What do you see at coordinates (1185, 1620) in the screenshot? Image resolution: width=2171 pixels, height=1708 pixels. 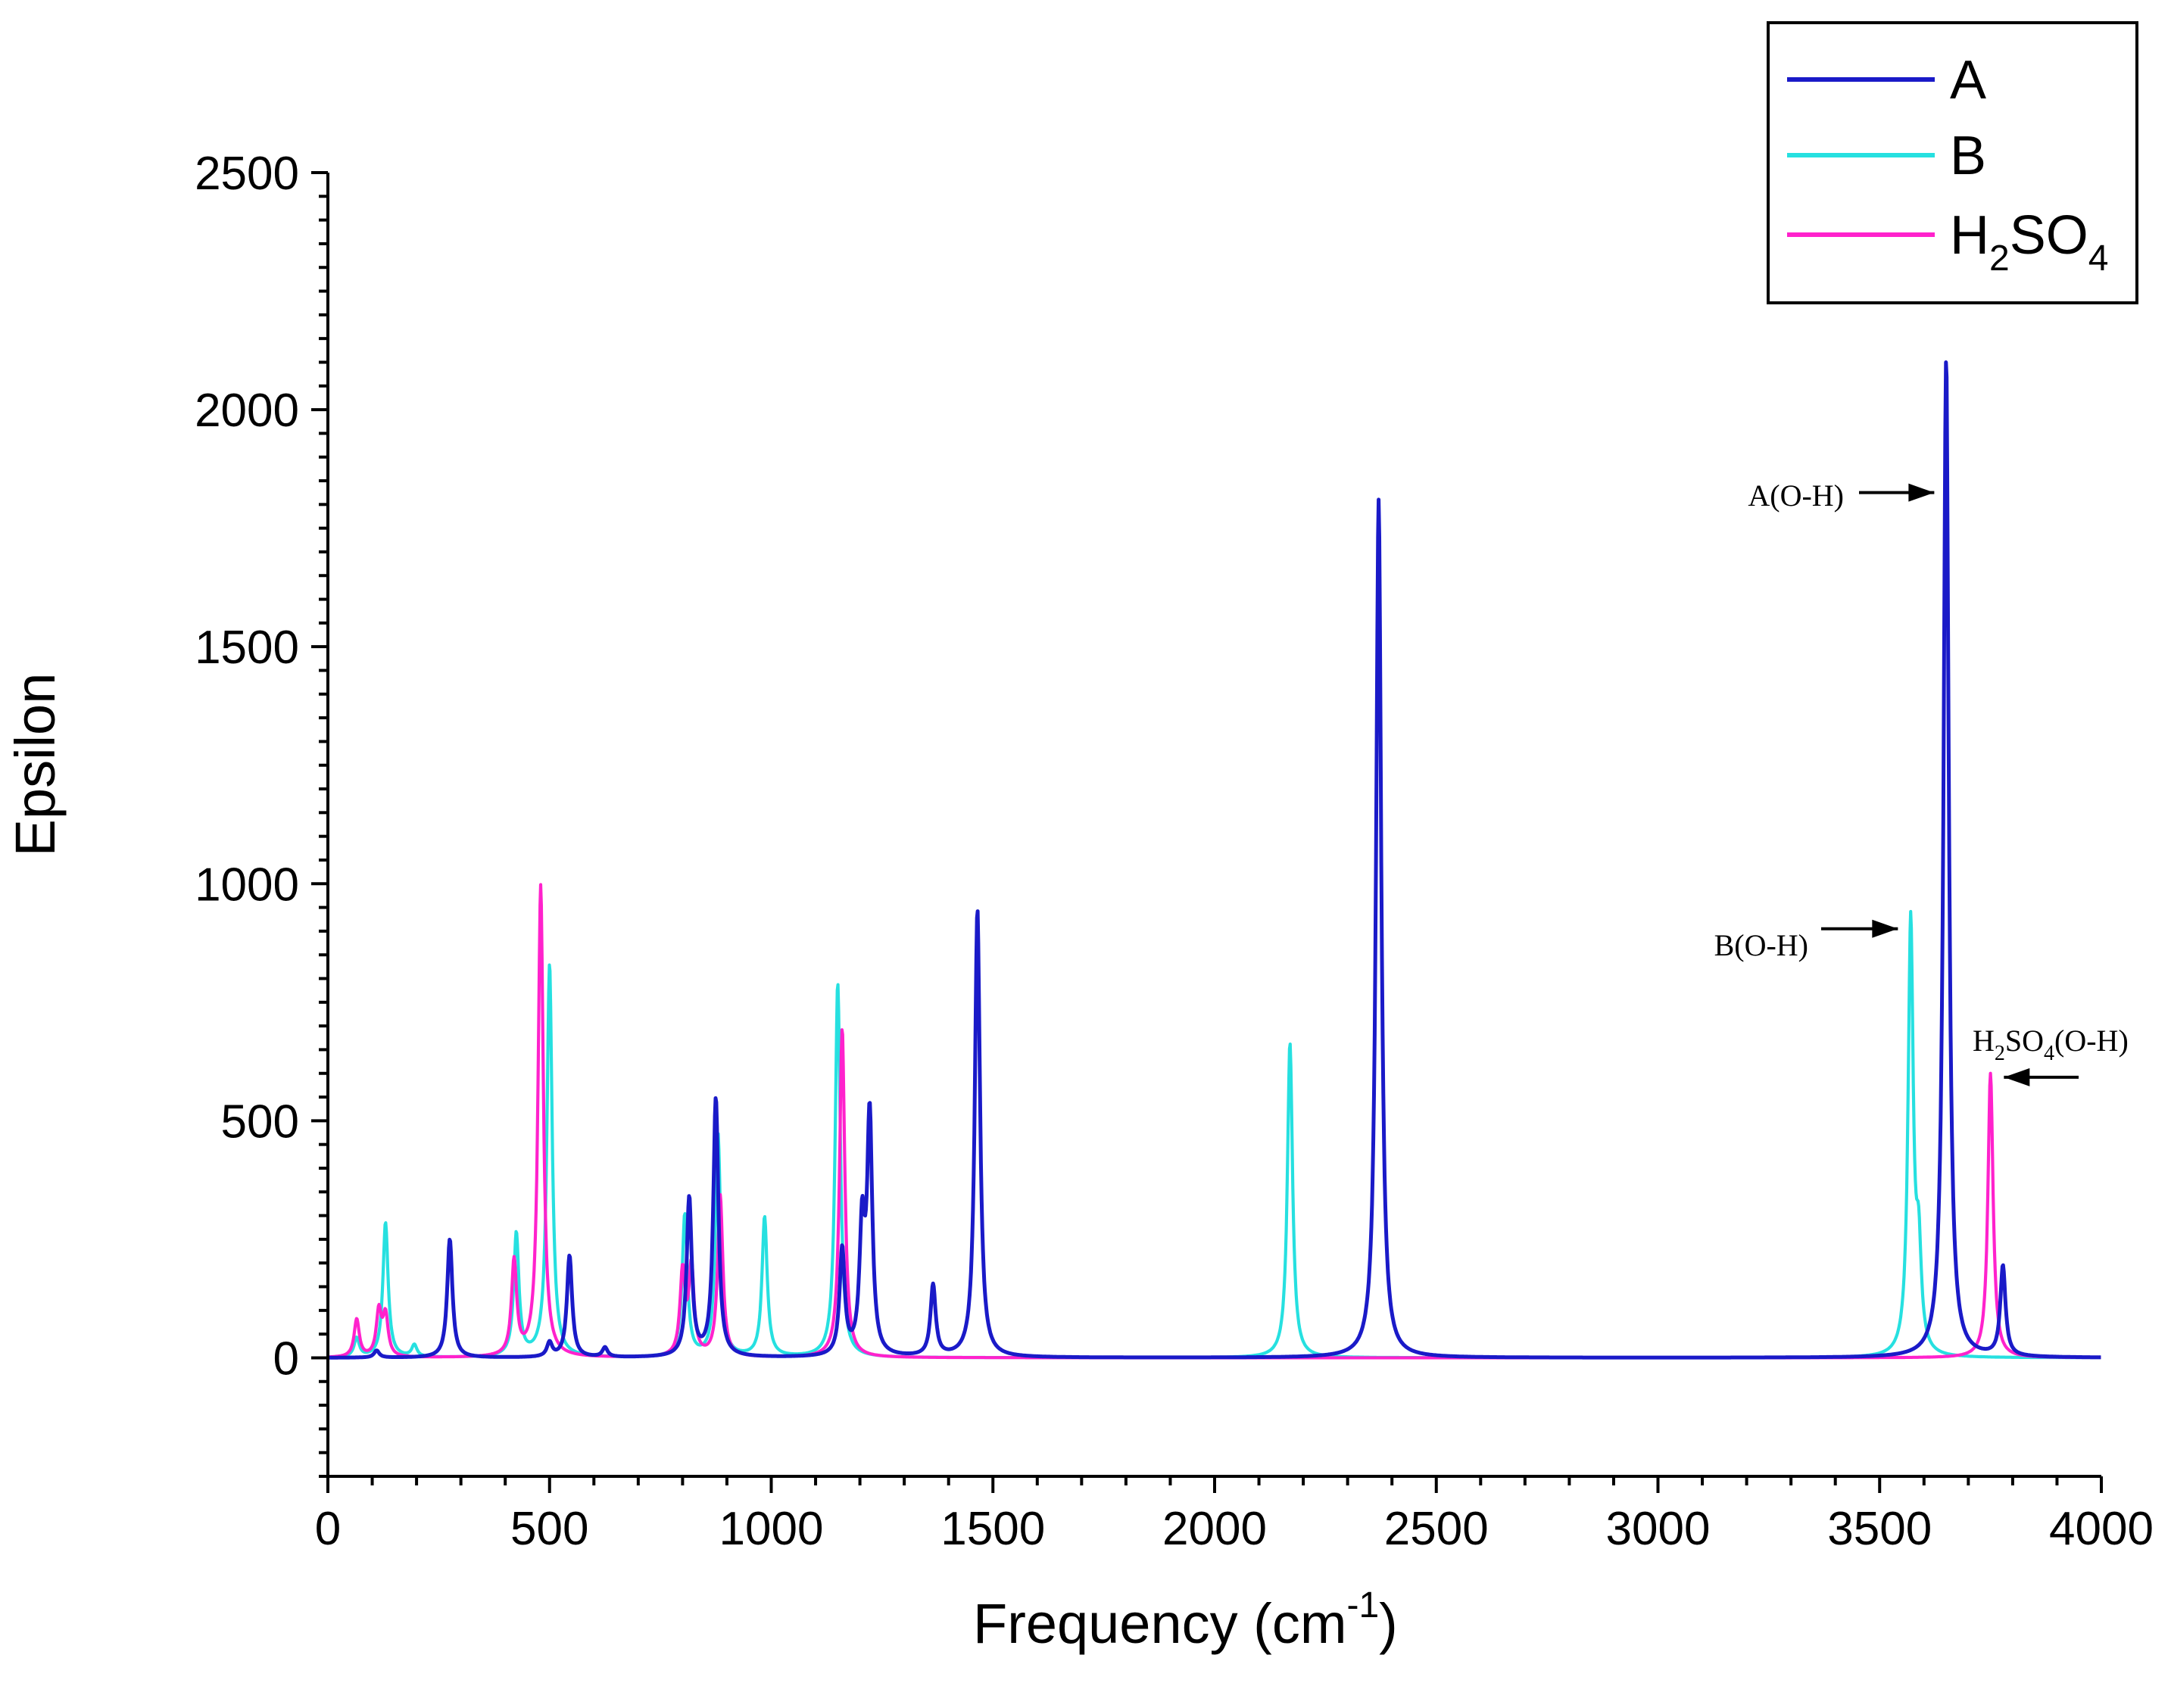 I see `x-axis-title: Frequency (cm-1)` at bounding box center [1185, 1620].